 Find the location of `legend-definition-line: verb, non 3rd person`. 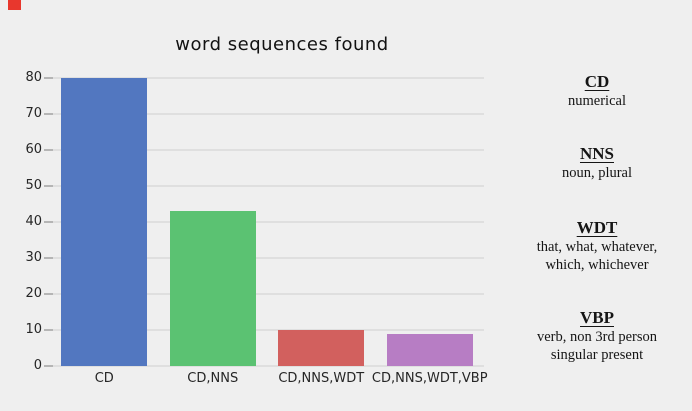

legend-definition-line: verb, non 3rd person is located at coordinates (596, 337).